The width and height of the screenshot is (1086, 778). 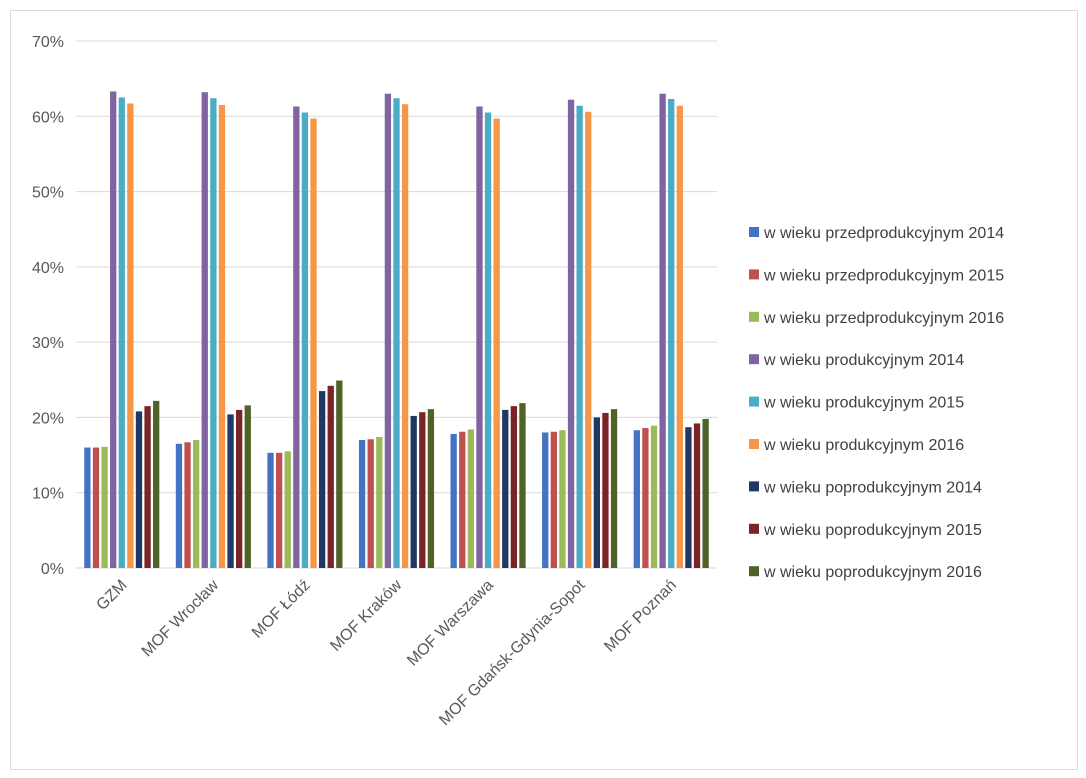 I want to click on x-tick-label: MOF Warszawa, so click(x=450, y=623).